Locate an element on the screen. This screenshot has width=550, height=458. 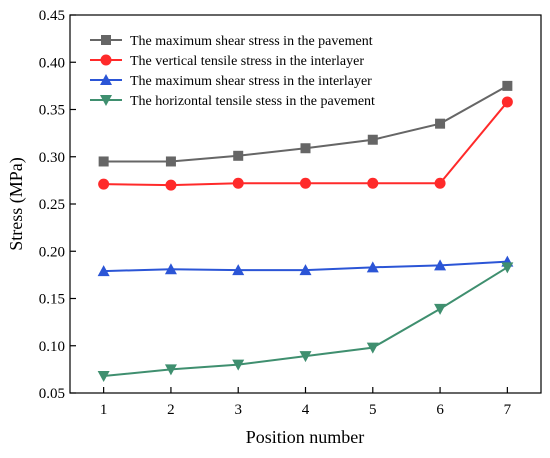
x-tick-label: 4 is located at coordinates (306, 410).